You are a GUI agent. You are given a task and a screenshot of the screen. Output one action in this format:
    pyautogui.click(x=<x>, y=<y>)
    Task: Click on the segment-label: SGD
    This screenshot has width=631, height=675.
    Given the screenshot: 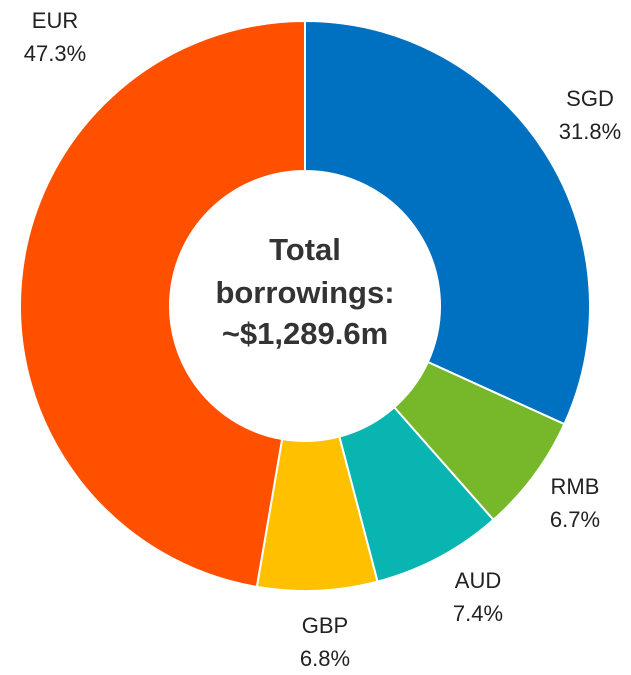 What is the action you would take?
    pyautogui.click(x=590, y=98)
    